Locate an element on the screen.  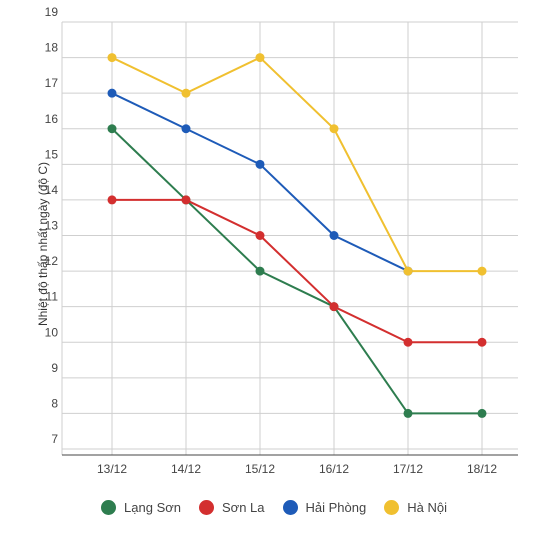
legend-item: Lạng Sơn is located at coordinates (141, 507).